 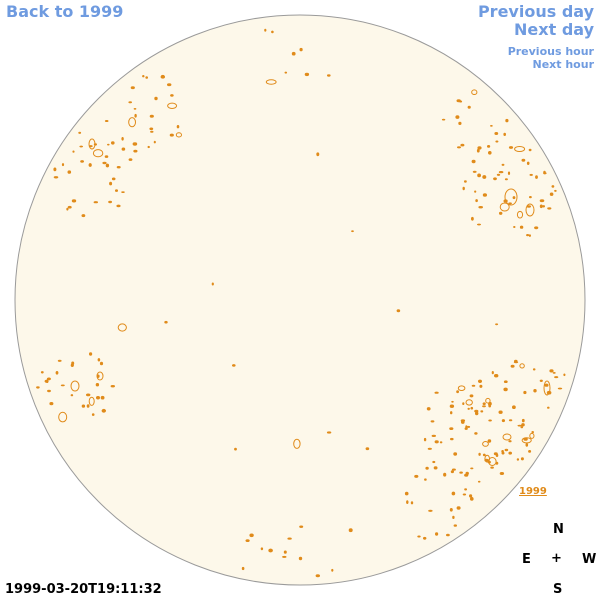 I want to click on next-hour-link: Next hour, so click(x=563, y=64).